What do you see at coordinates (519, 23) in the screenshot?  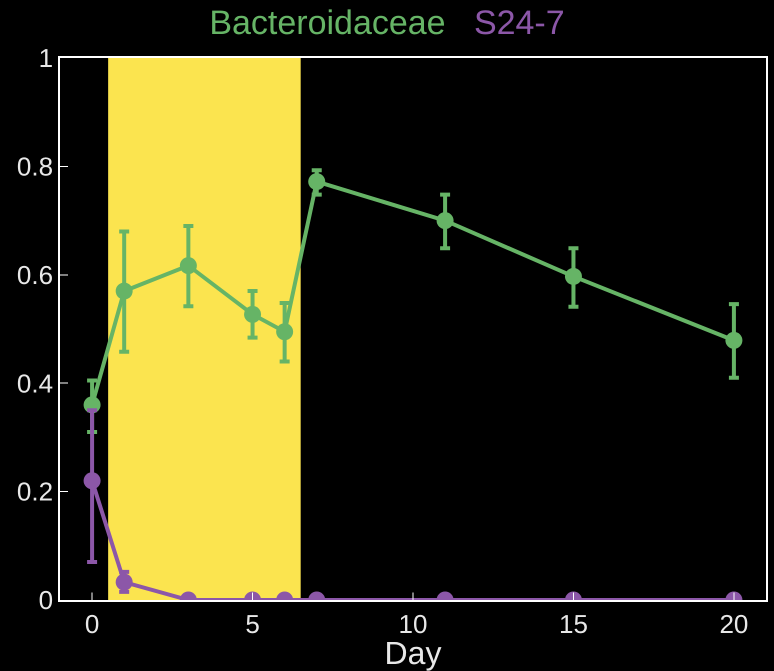 I see `text: S24-7` at bounding box center [519, 23].